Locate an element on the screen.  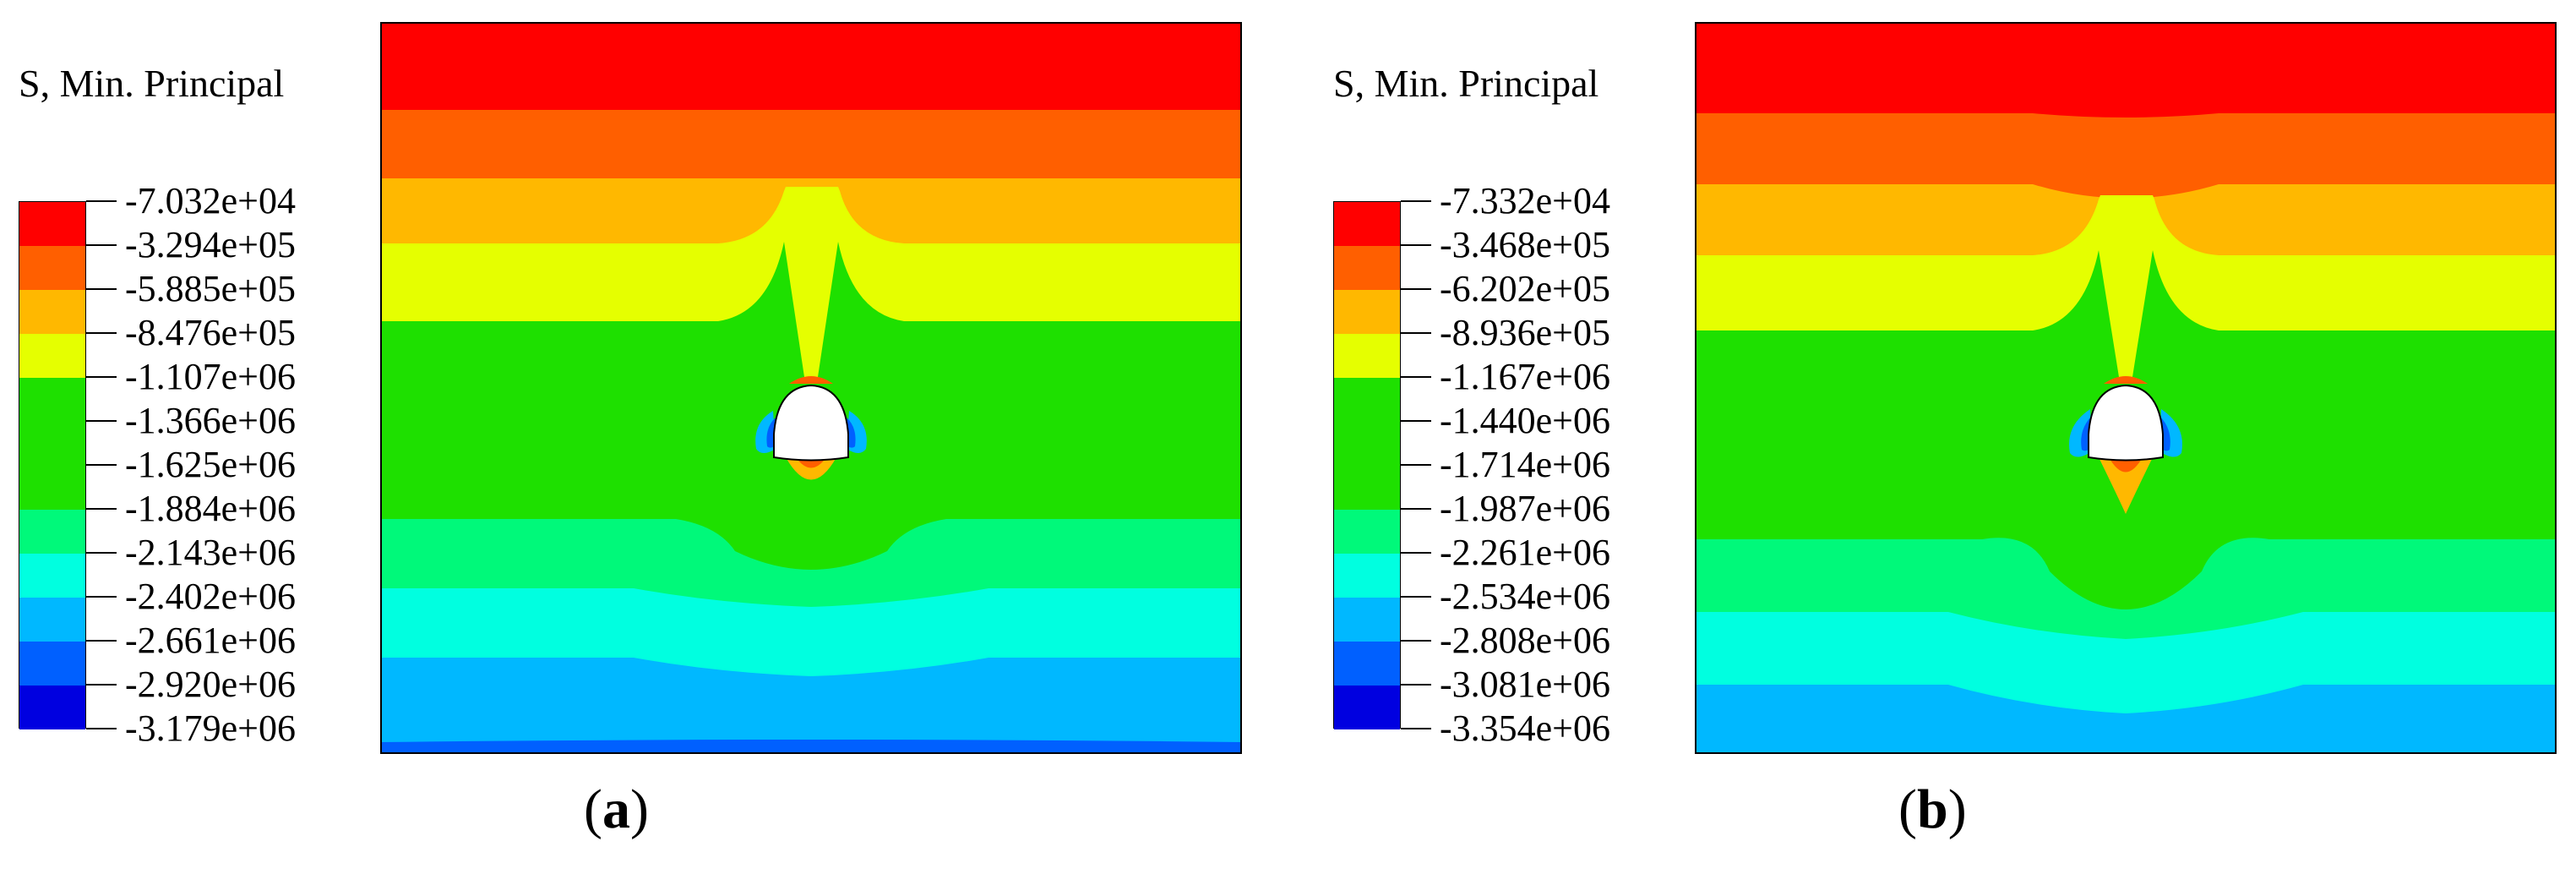
zone-floor-red is located at coordinates (2126, 465).